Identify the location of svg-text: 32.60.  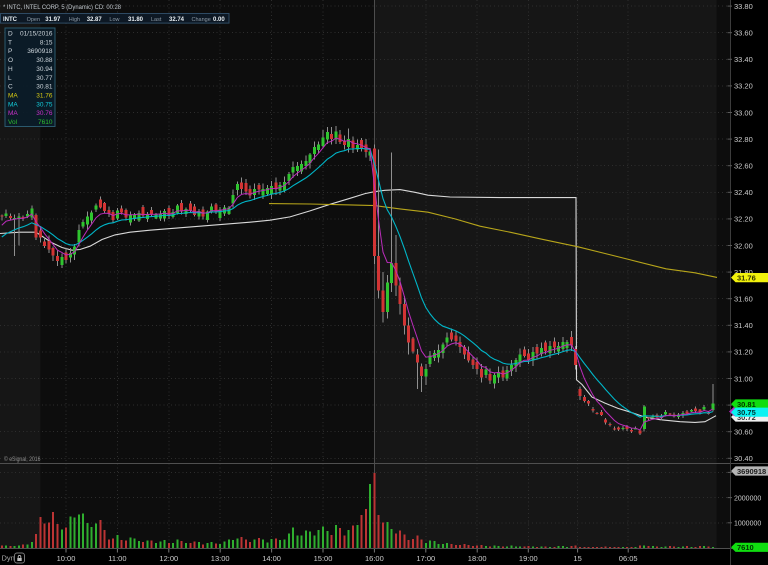
(743, 166).